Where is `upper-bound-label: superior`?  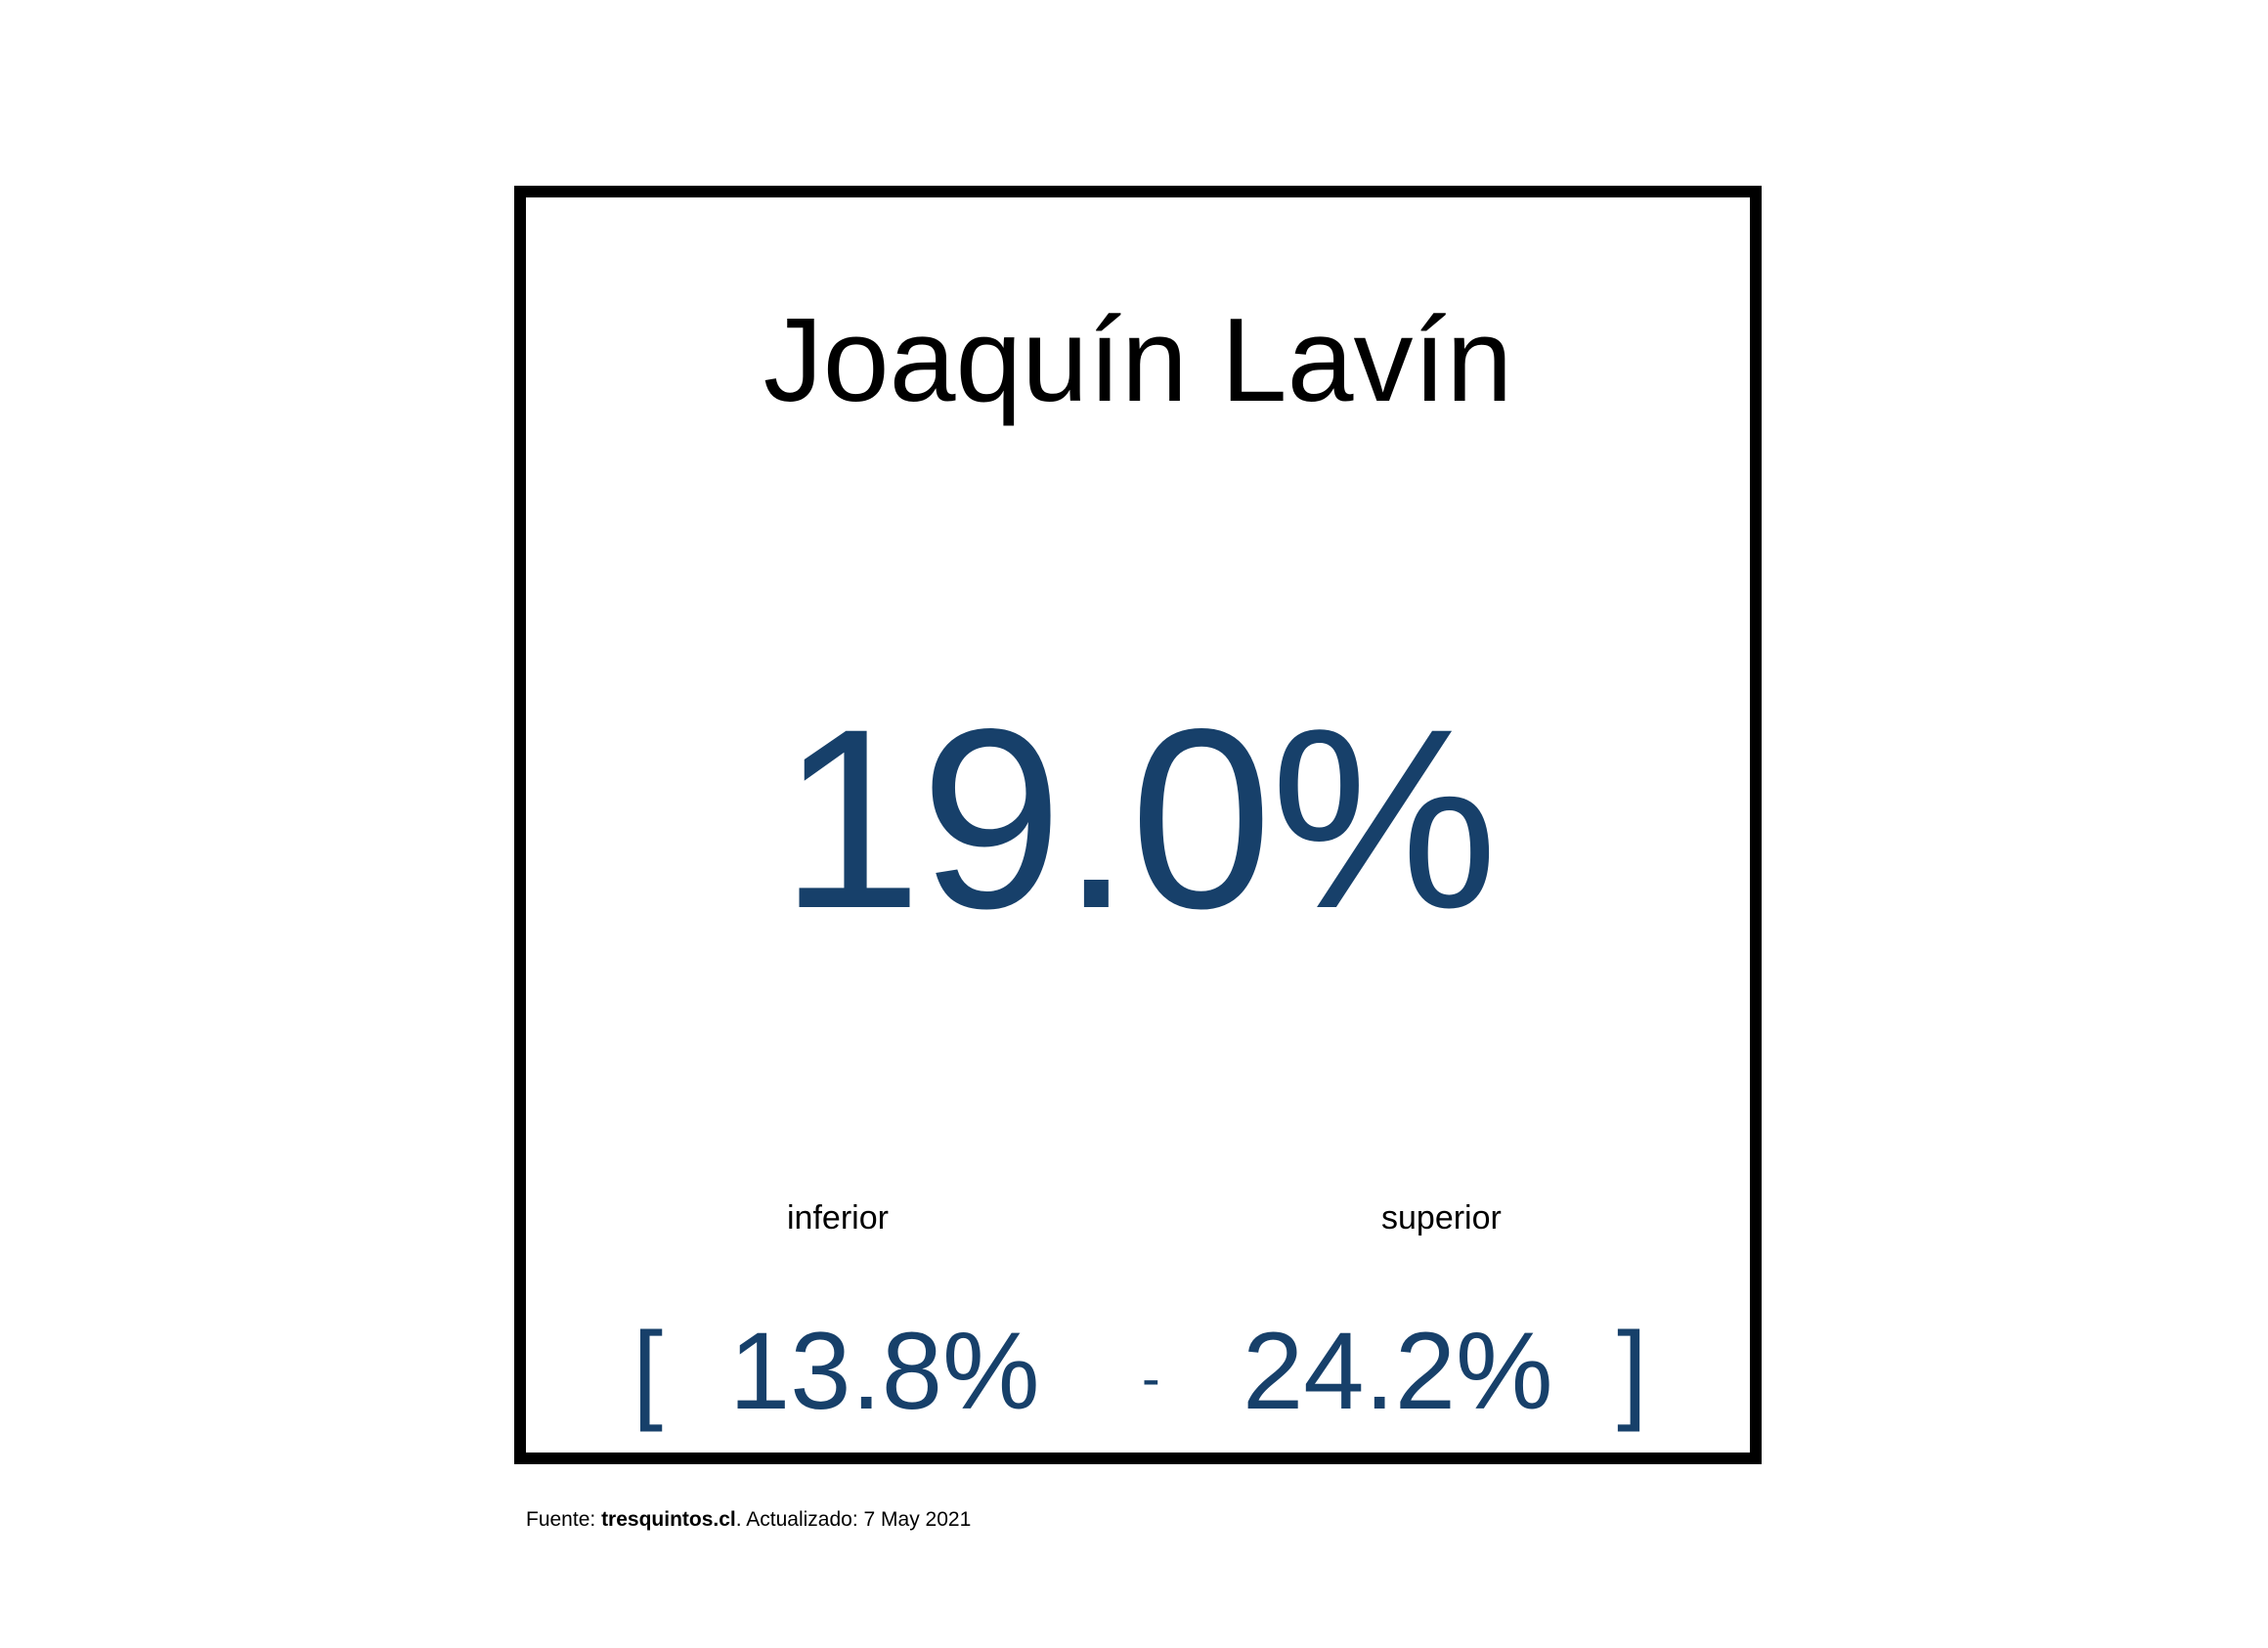
upper-bound-label: superior is located at coordinates (1441, 1217).